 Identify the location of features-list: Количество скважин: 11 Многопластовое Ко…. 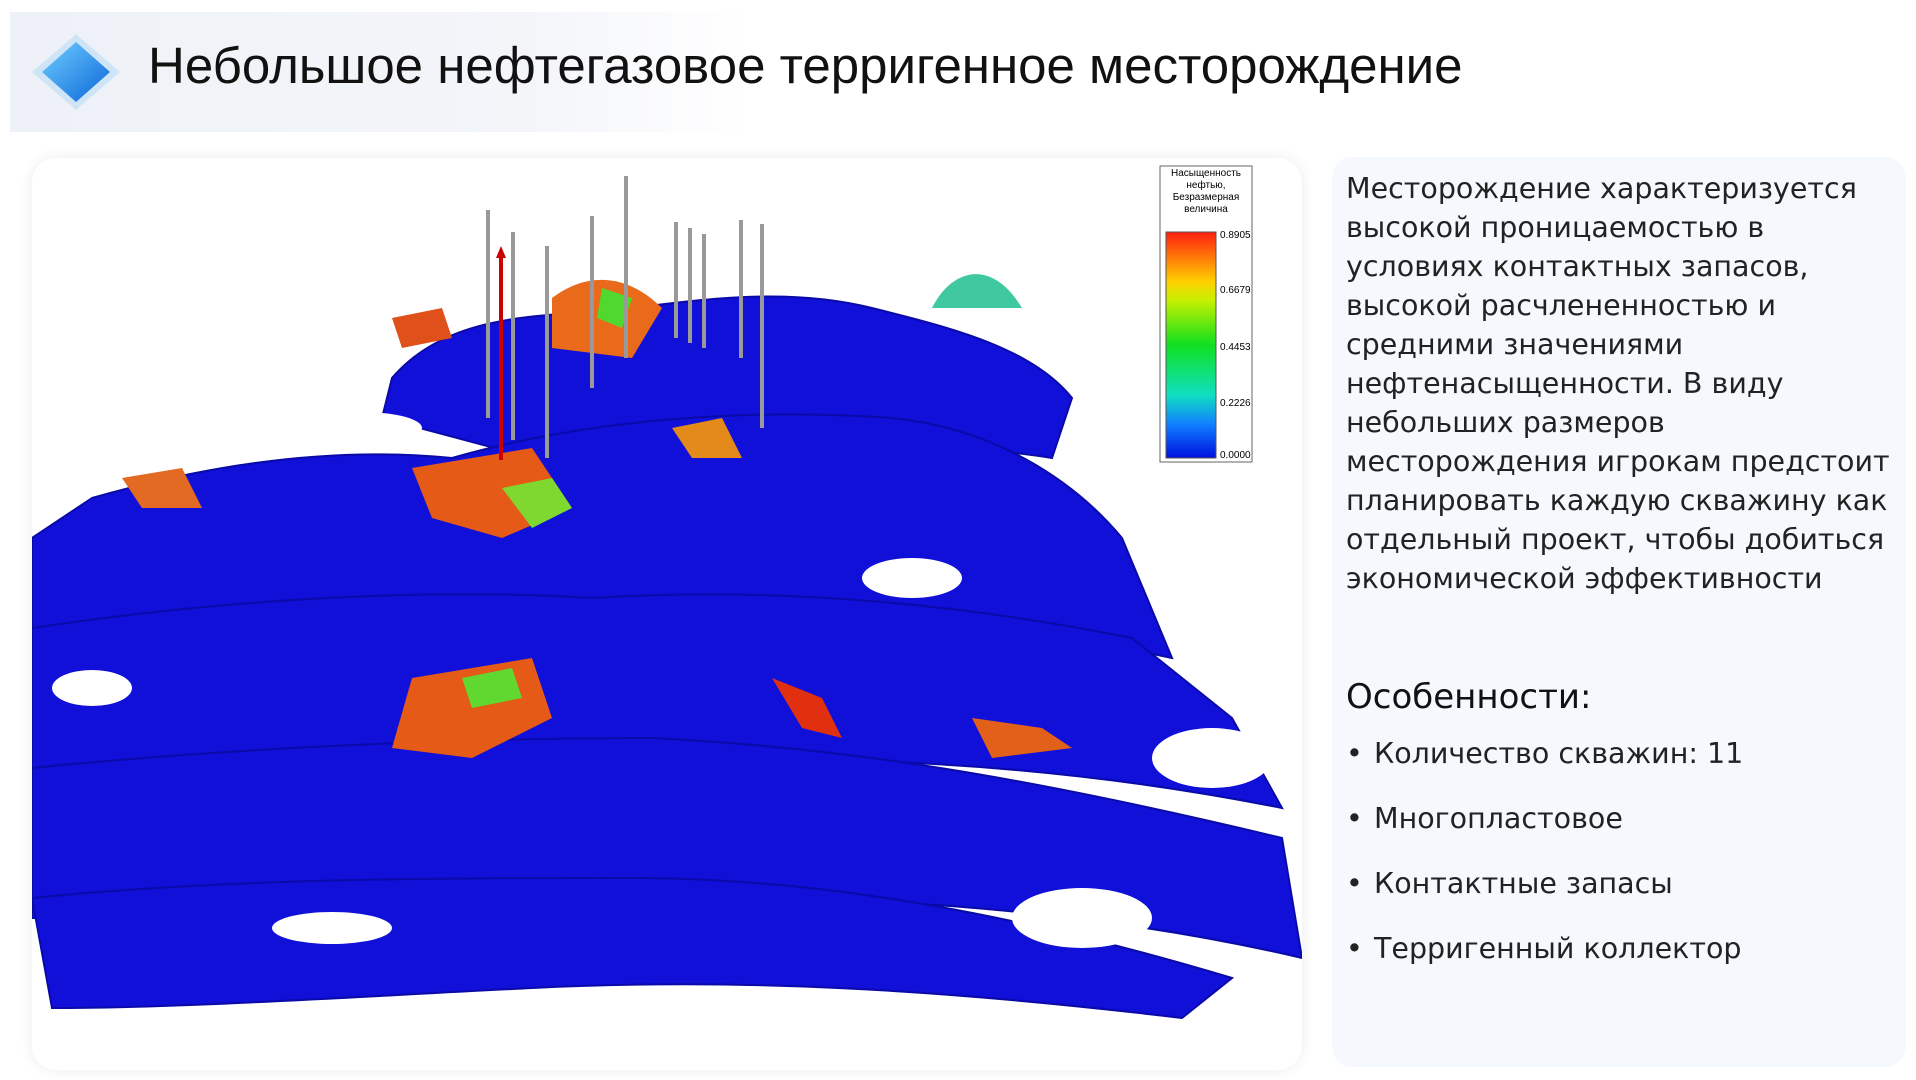
(1544, 867).